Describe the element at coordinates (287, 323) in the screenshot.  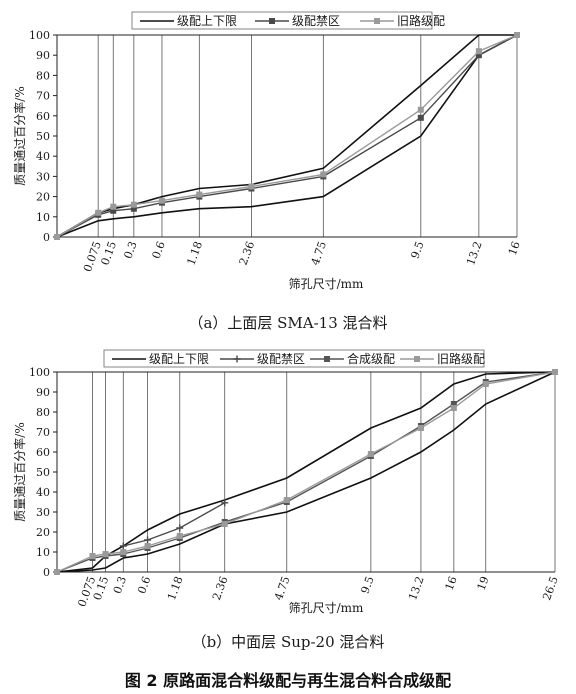
I see `chart-a-caption: （a）上面层 SMA-13 混合料` at that location.